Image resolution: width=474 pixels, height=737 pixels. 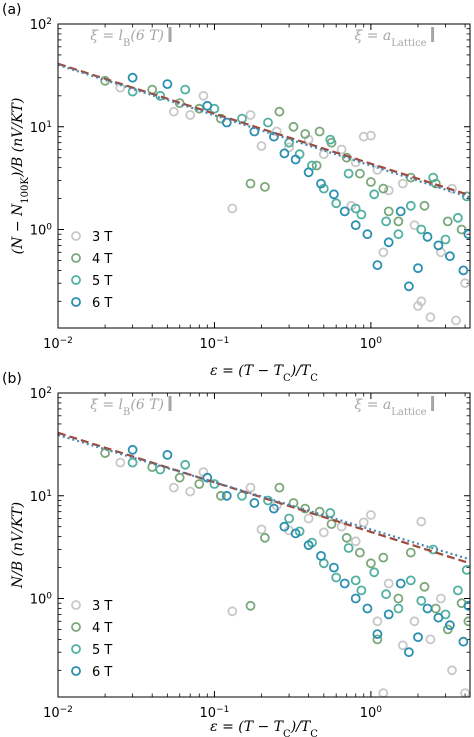 What do you see at coordinates (41, 497) in the screenshot?
I see `y-tick-label: 101` at bounding box center [41, 497].